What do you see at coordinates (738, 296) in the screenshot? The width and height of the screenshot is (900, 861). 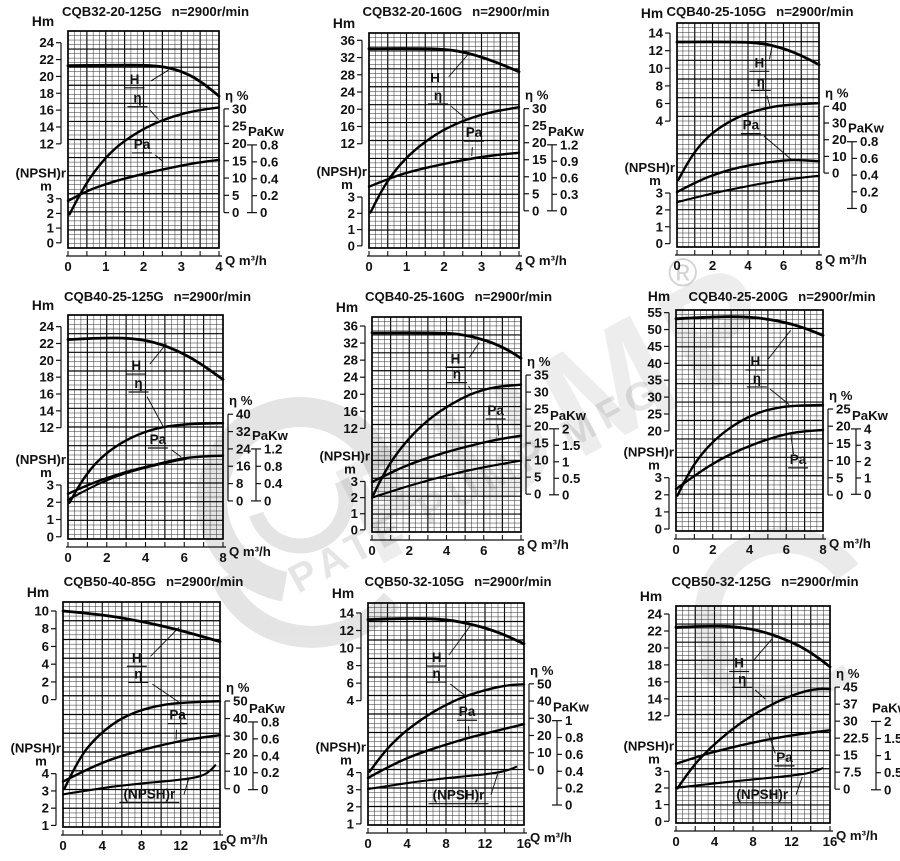 I see `chart-model: CQB40-25-200G` at bounding box center [738, 296].